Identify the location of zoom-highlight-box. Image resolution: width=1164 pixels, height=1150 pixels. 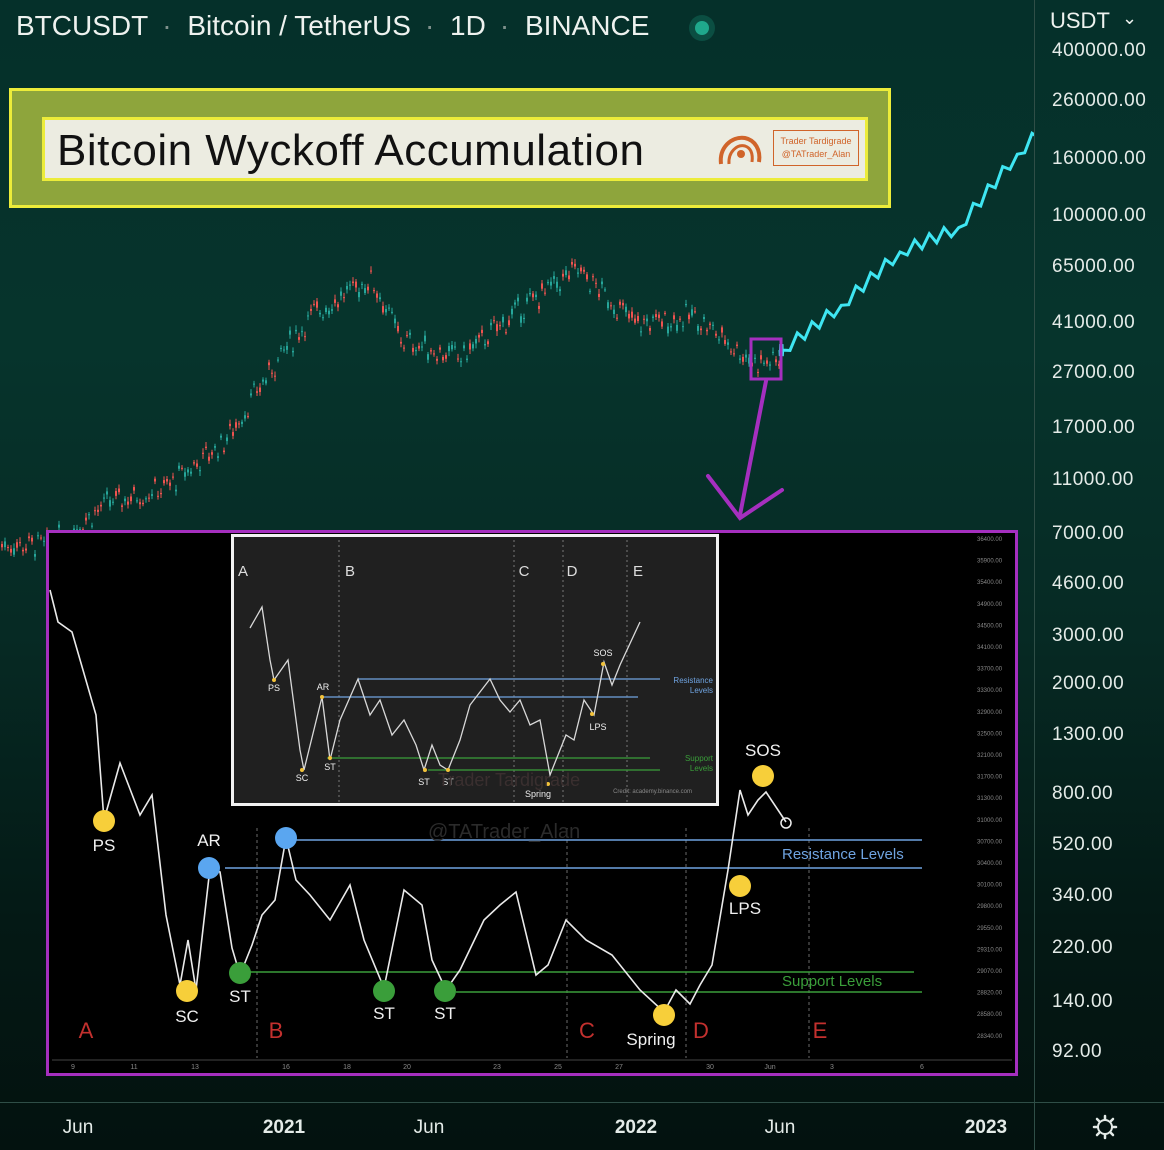
(766, 359).